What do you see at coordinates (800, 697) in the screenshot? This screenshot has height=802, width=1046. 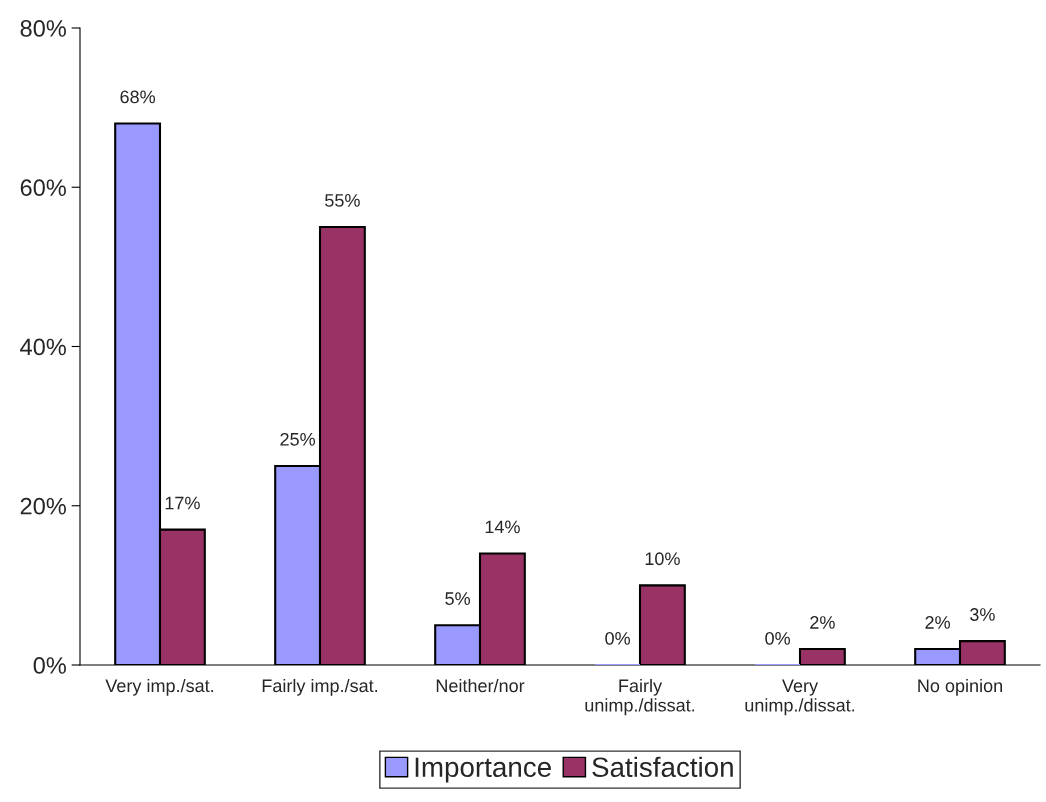 I see `x-tick-label: Very unimp./dissat.` at bounding box center [800, 697].